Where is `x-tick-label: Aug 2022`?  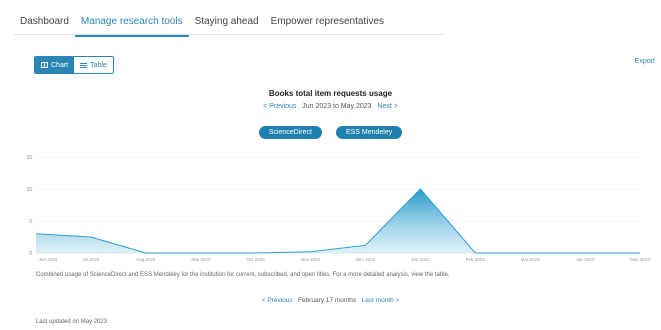
x-tick-label: Aug 2022 is located at coordinates (146, 259).